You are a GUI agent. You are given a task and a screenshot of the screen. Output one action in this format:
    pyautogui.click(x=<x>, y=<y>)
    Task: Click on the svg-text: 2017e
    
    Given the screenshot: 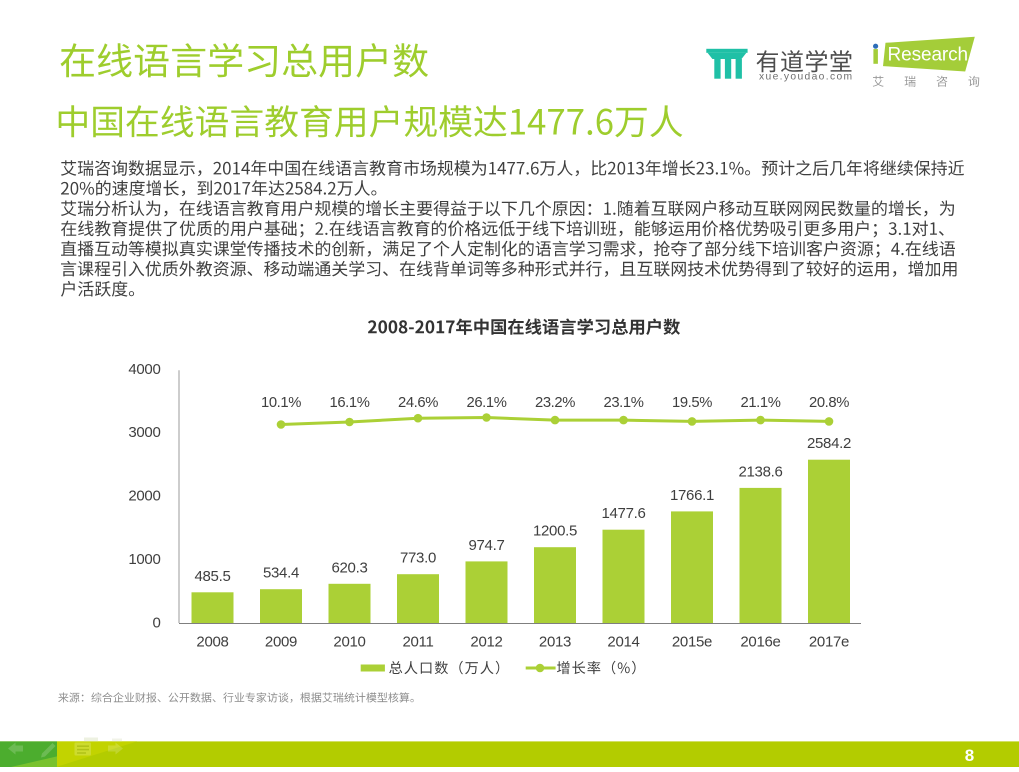 What is the action you would take?
    pyautogui.click(x=829, y=641)
    